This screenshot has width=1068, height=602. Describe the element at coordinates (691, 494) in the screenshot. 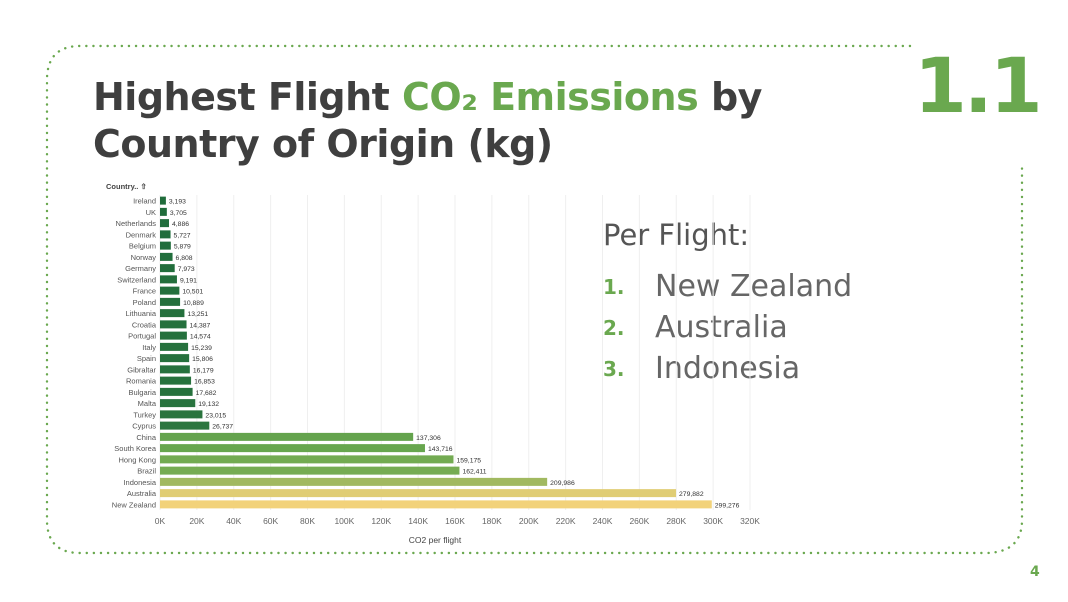

I see `data-label: 279,882` at that location.